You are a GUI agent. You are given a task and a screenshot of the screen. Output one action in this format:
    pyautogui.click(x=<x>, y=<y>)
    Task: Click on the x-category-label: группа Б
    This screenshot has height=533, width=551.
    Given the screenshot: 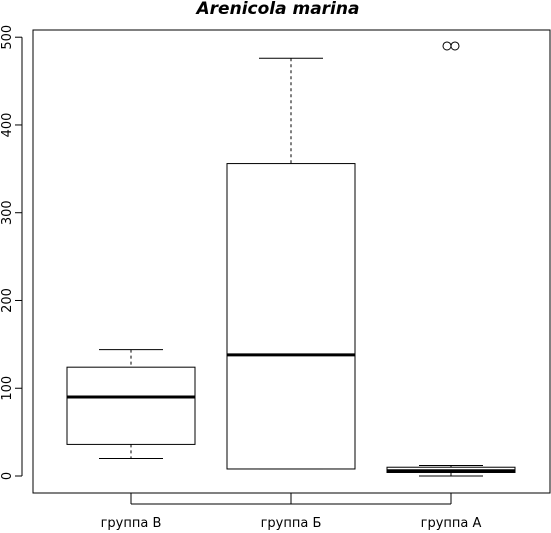 What is the action you would take?
    pyautogui.click(x=291, y=523)
    